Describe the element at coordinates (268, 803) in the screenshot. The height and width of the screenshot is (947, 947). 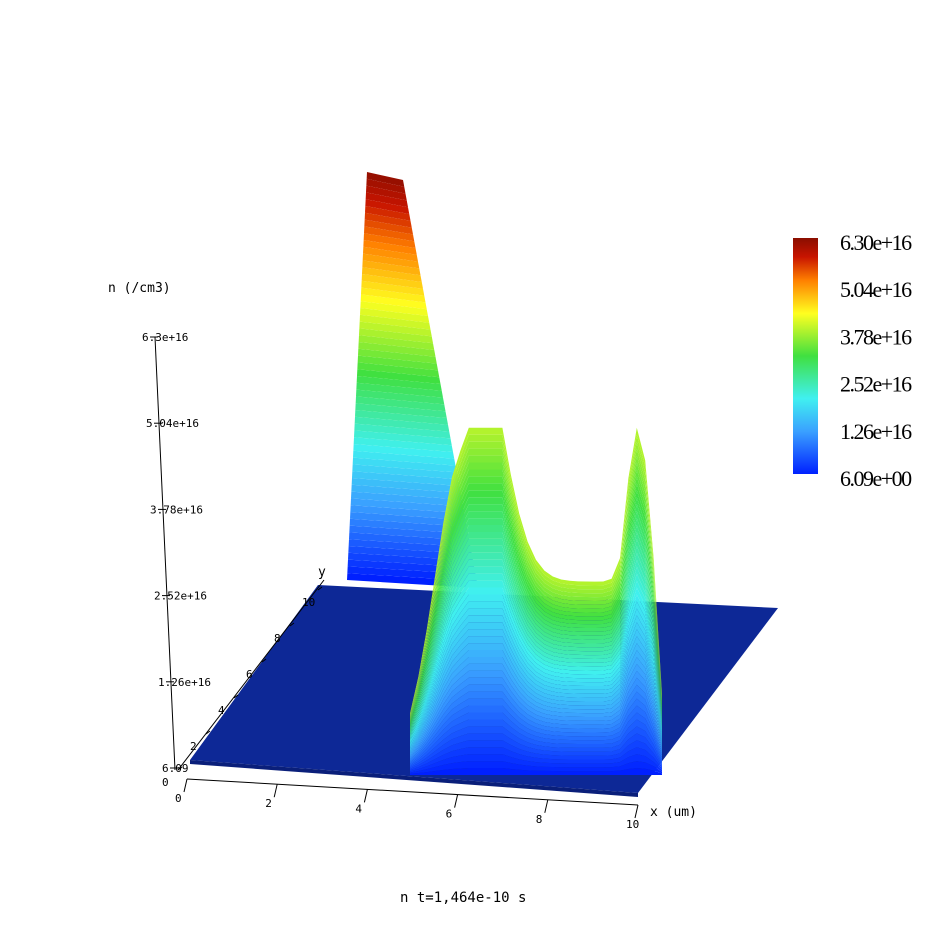
I see `x-tick-label: 2` at that location.